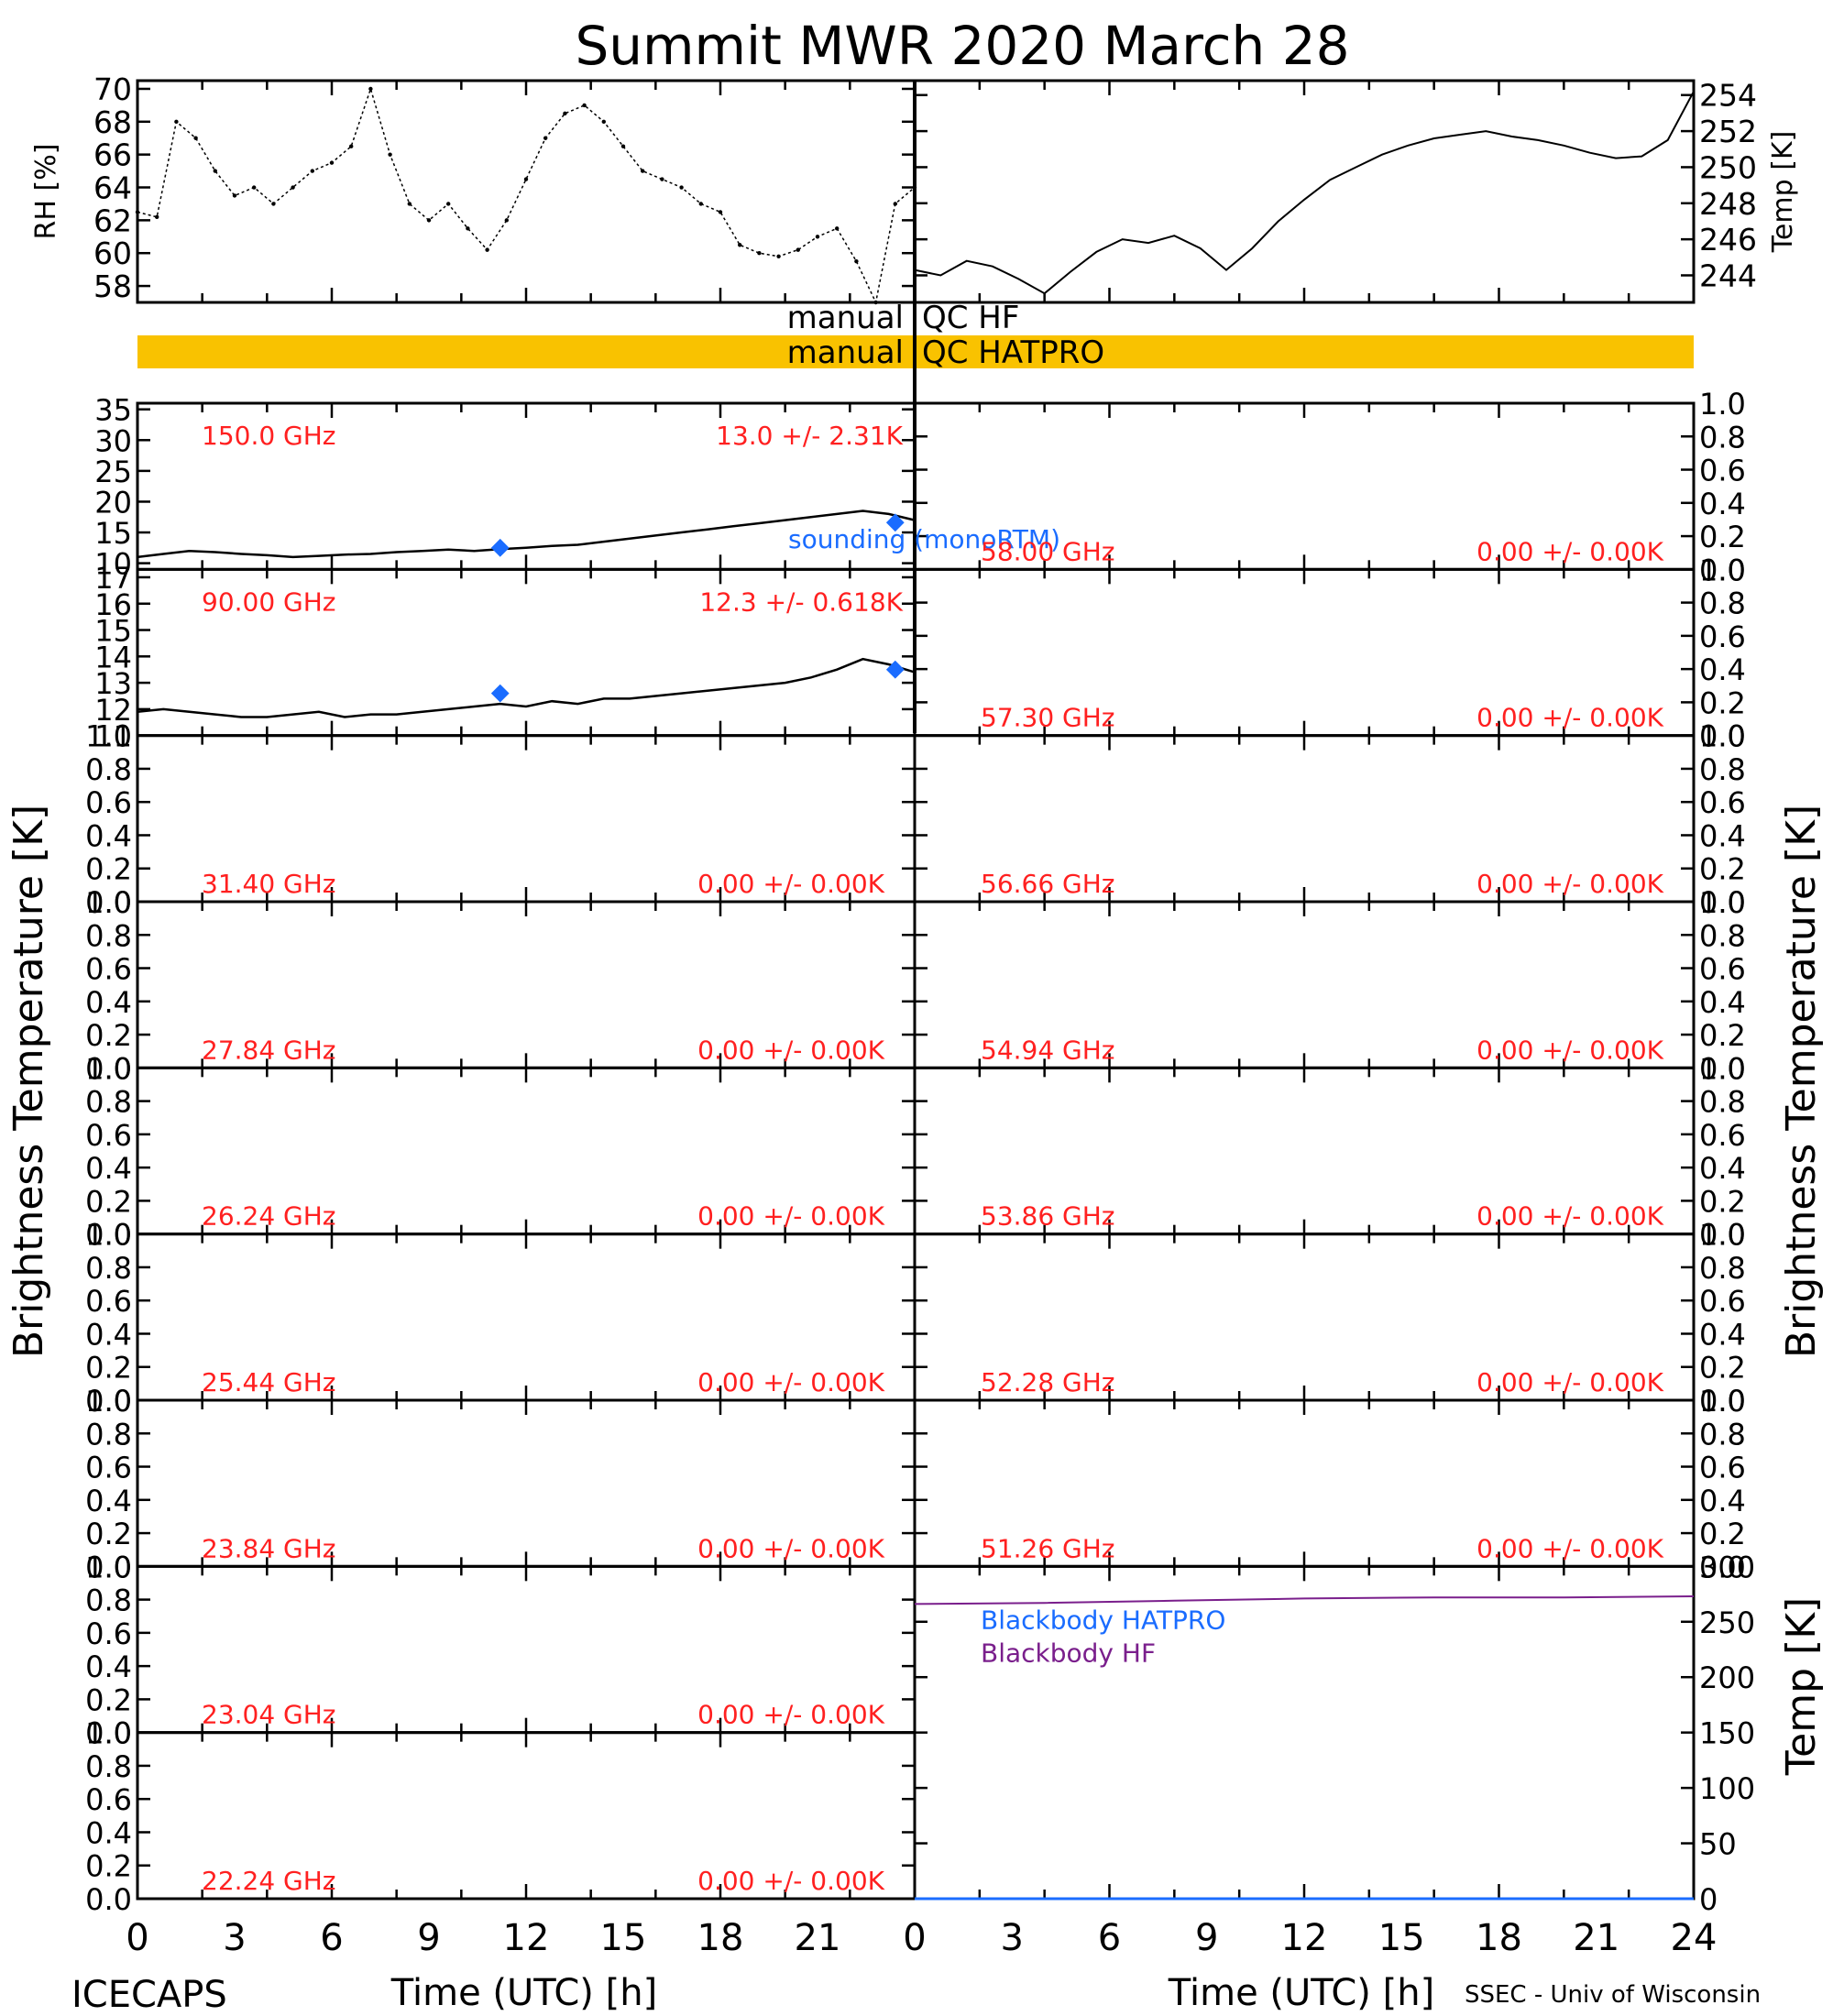  What do you see at coordinates (500, 547) in the screenshot?
I see `sounding-marker` at bounding box center [500, 547].